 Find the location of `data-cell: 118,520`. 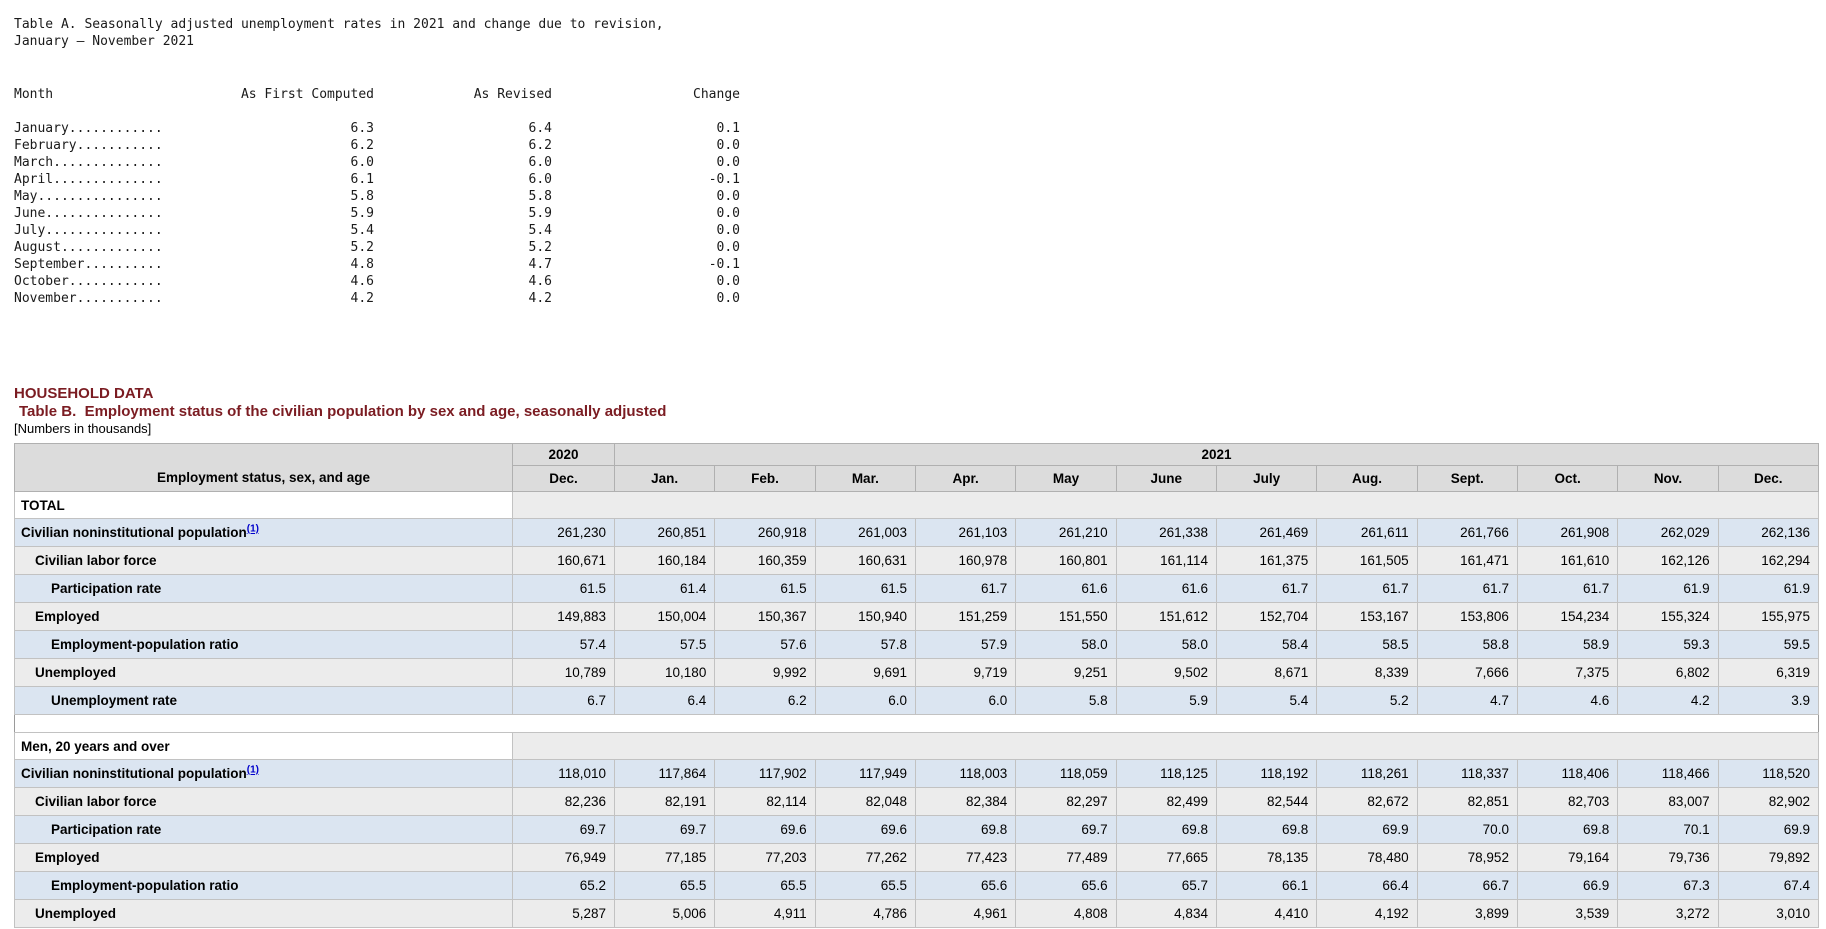

data-cell: 118,520 is located at coordinates (1768, 773).